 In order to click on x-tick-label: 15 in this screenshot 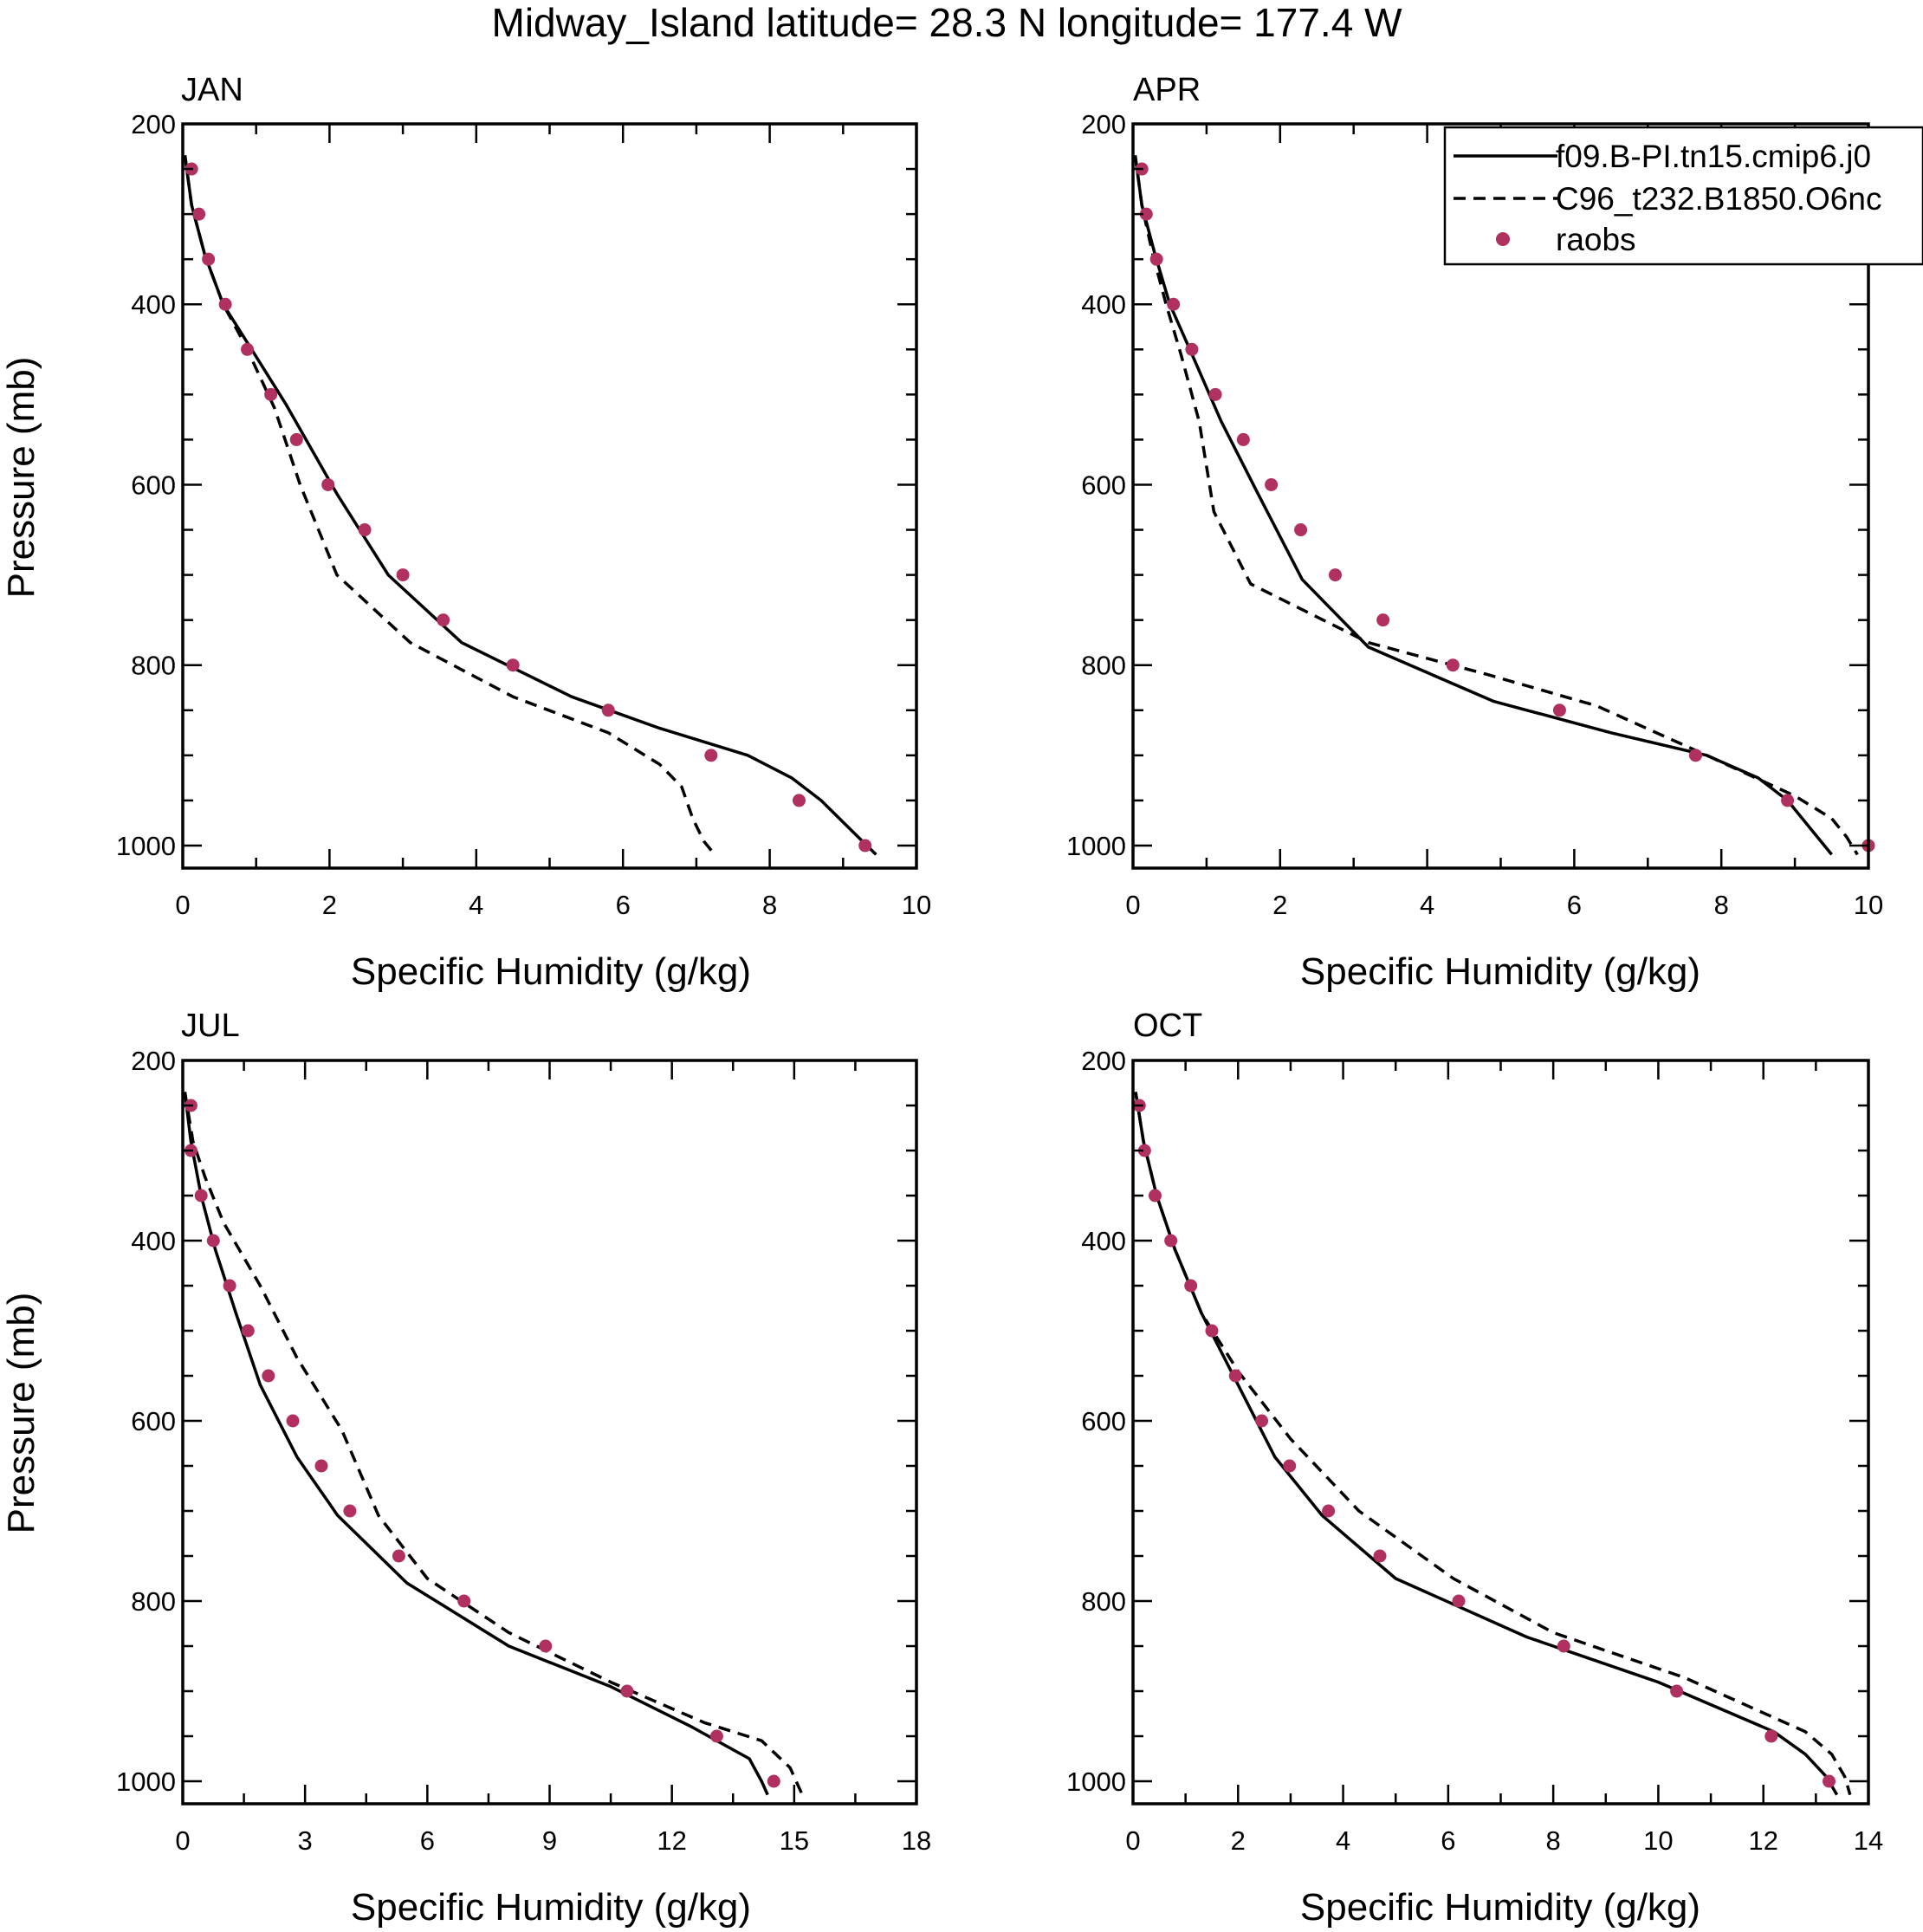, I will do `click(794, 1840)`.